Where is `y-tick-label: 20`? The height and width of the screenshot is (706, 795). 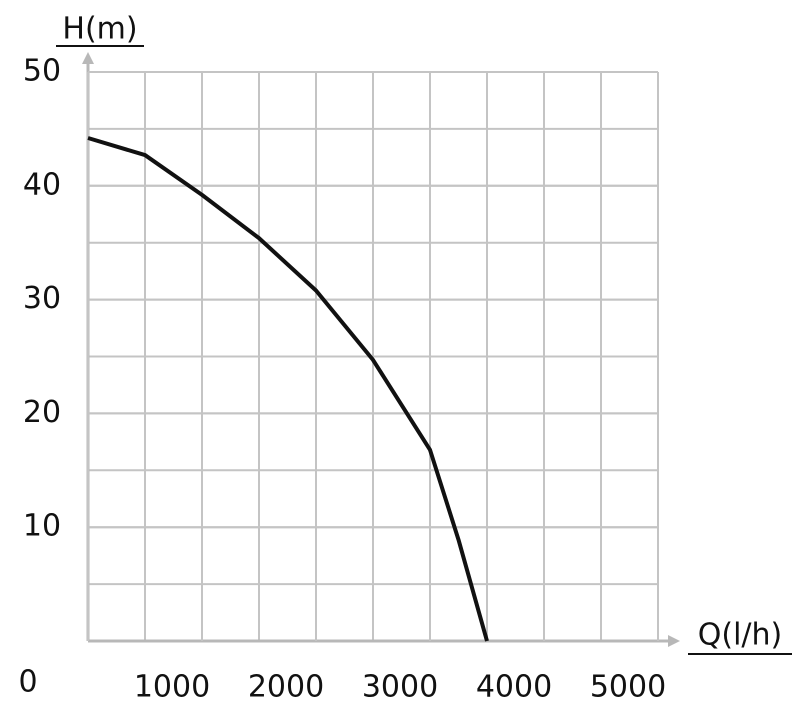 y-tick-label: 20 is located at coordinates (42, 412).